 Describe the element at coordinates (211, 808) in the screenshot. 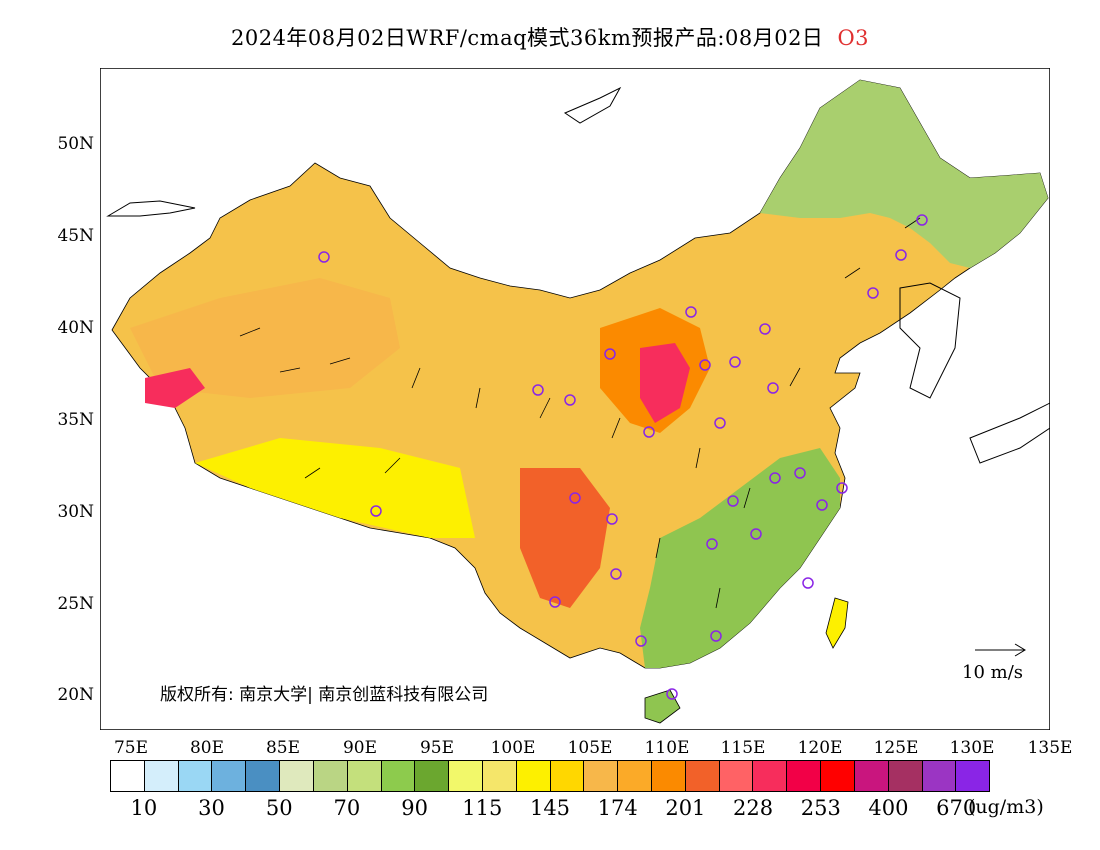

I see `colorbar-label: 30` at that location.